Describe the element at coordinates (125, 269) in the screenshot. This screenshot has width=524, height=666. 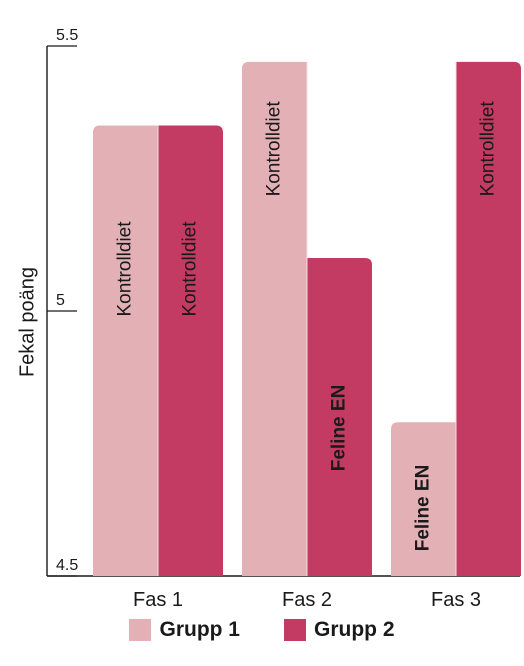
I see `bar-label-grupp-1-fas-1: Kontrolldiet` at that location.